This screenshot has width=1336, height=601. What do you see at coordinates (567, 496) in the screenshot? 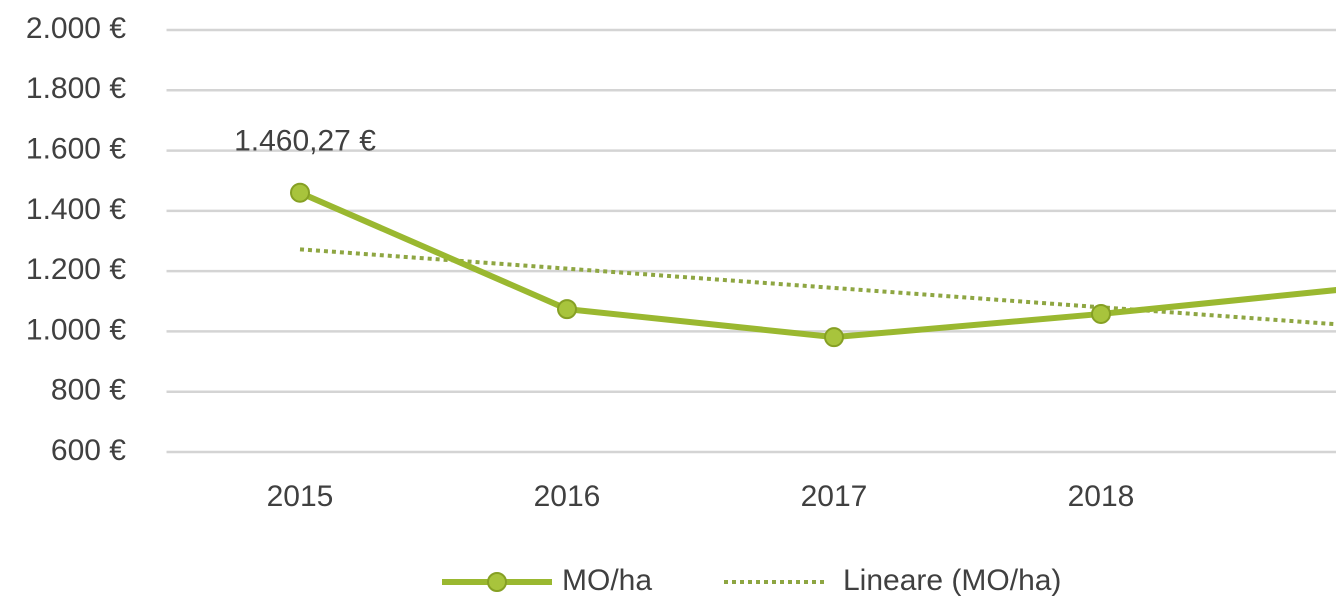
I see `x-tick-label: 2016` at bounding box center [567, 496].